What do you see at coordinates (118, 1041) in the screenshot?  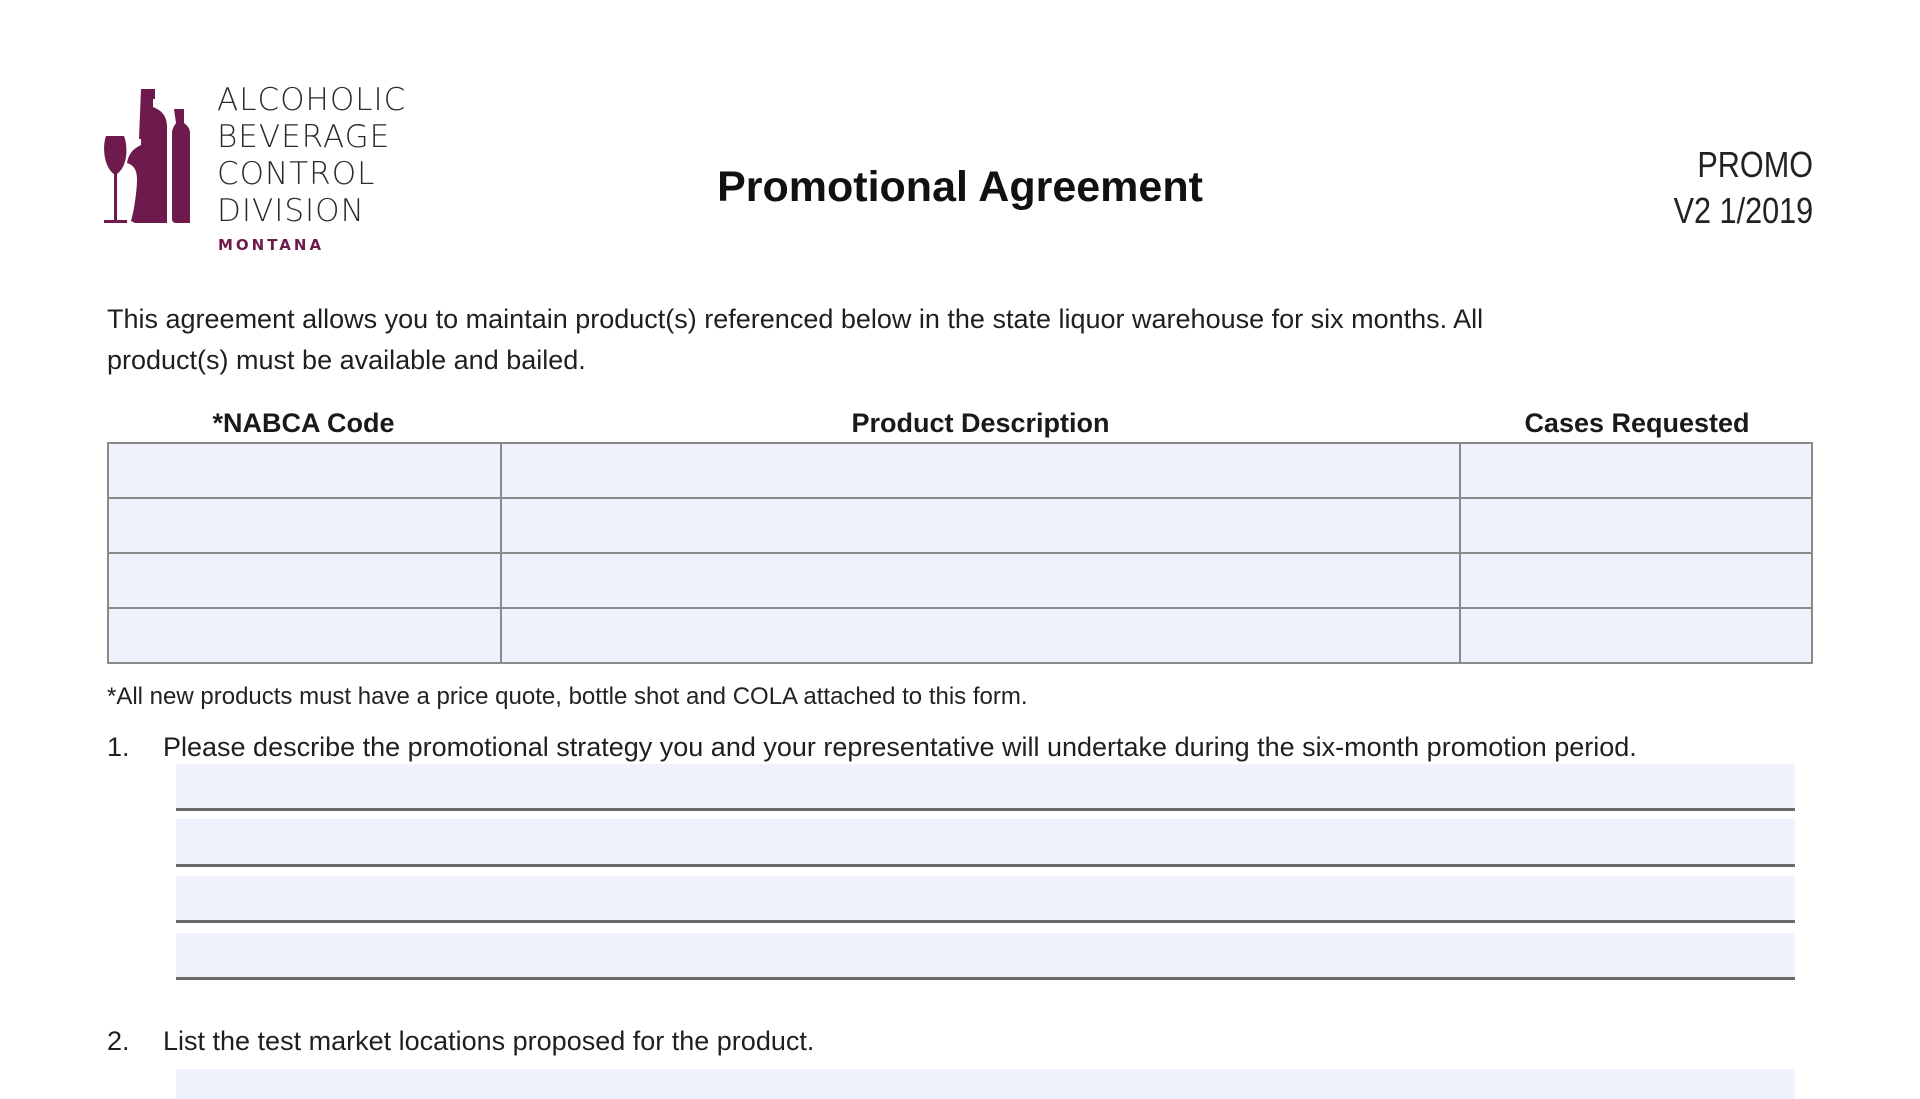 I see `question-number: 2.` at bounding box center [118, 1041].